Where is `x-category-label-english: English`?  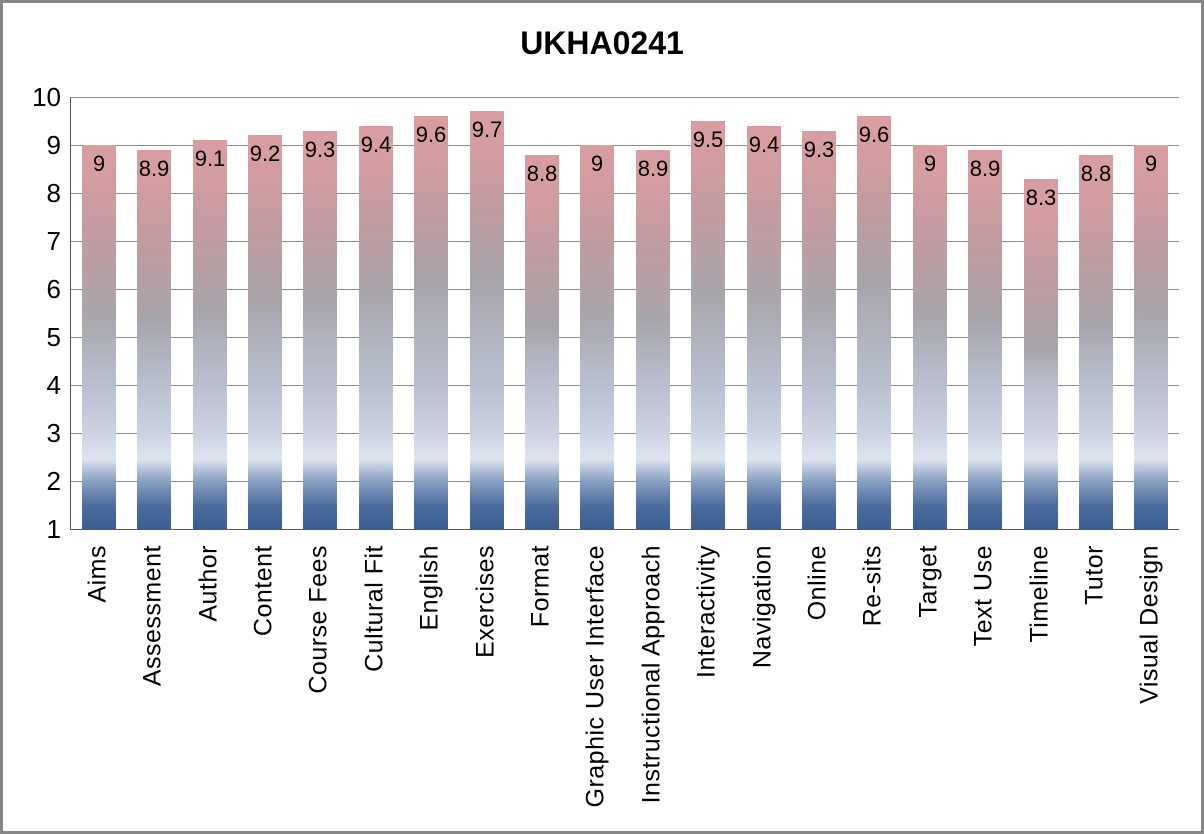 x-category-label-english: English is located at coordinates (429, 588).